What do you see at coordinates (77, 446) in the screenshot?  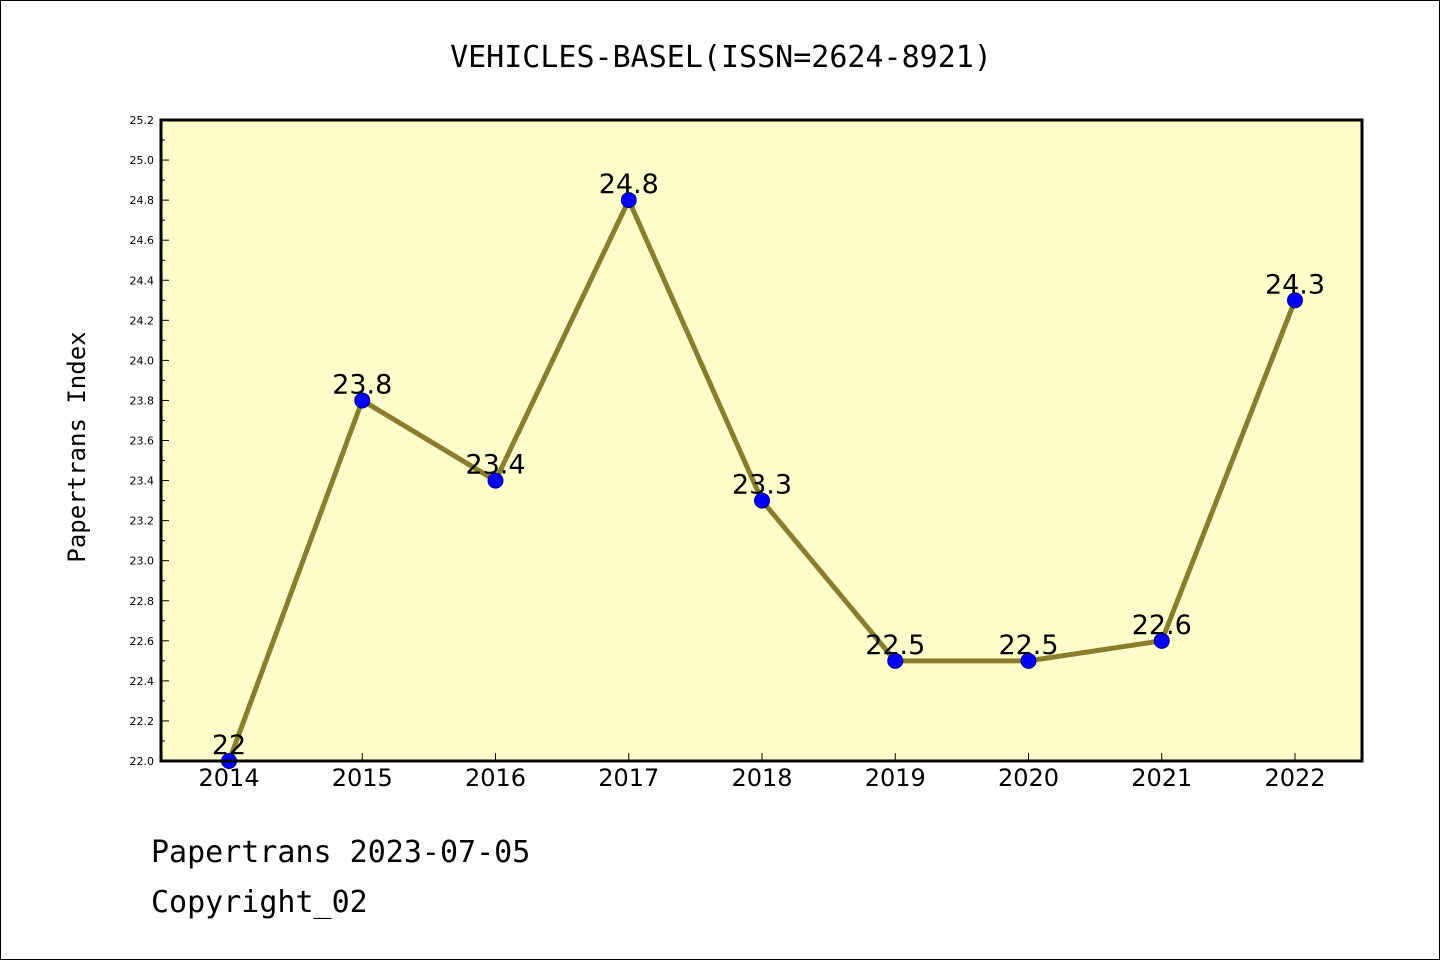 I see `y-axis-label: Papertrans Index` at bounding box center [77, 446].